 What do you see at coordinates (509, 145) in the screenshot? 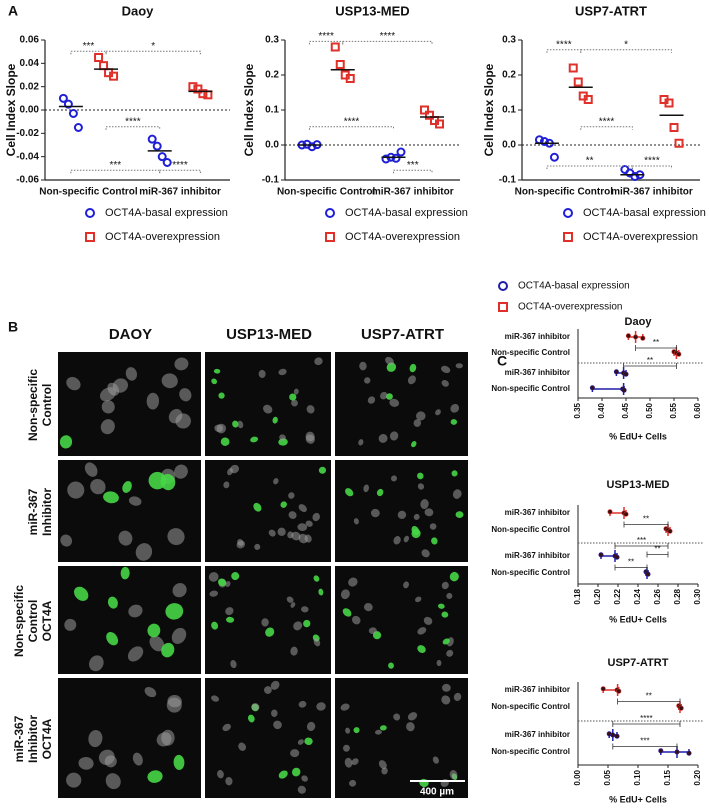
I see `y-tick-label: 0.0` at bounding box center [509, 145].